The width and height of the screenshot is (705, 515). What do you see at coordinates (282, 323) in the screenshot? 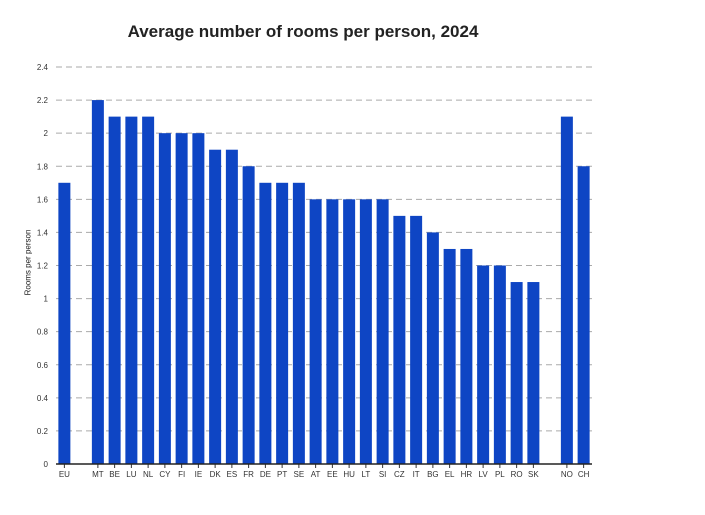
I see `bar-pt` at bounding box center [282, 323].